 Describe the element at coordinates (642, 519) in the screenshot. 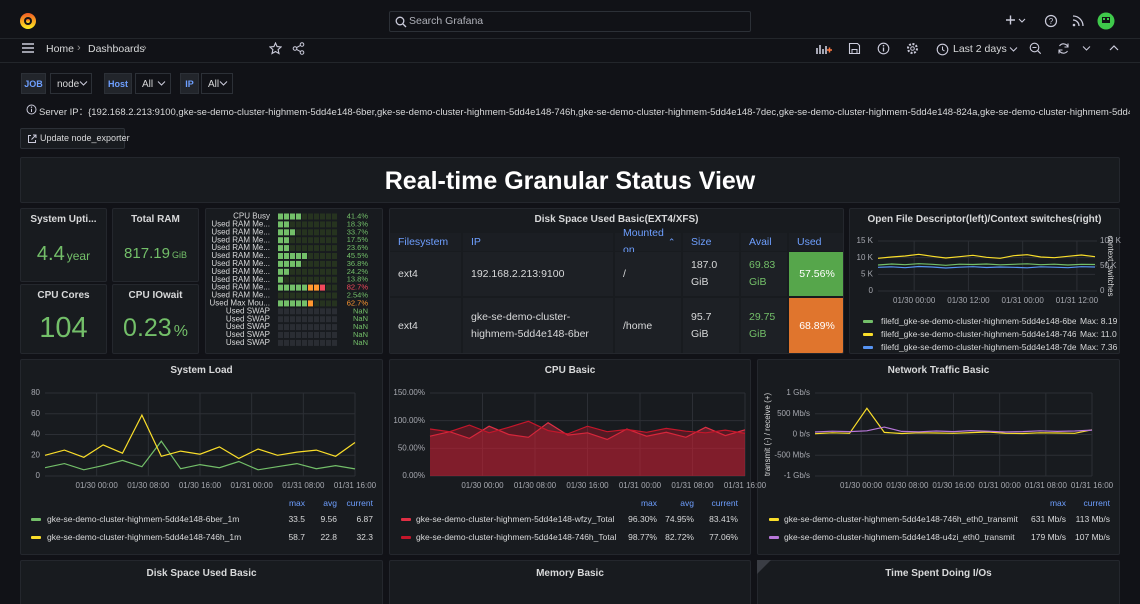

I see `legend-value: 96.30%` at that location.